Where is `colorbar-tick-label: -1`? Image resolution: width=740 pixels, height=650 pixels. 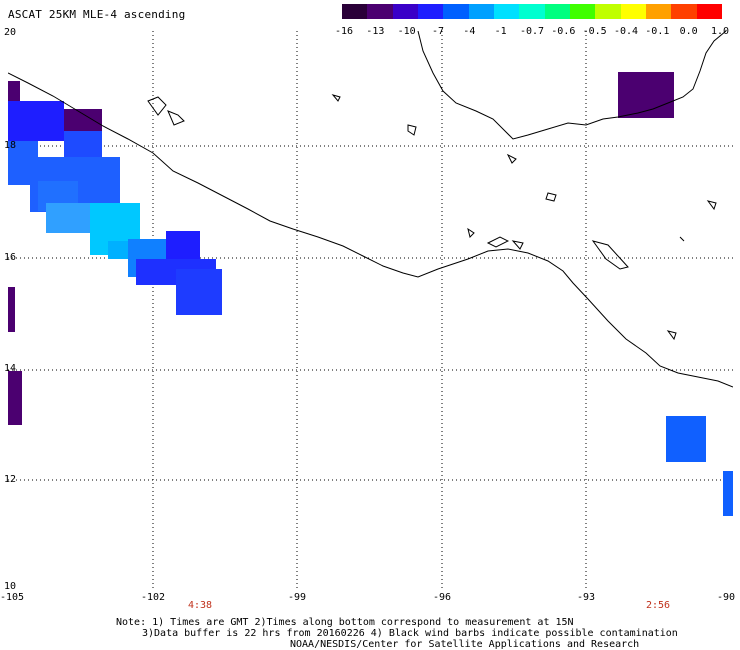
colorbar-tick-label: -1 is located at coordinates (500, 31).